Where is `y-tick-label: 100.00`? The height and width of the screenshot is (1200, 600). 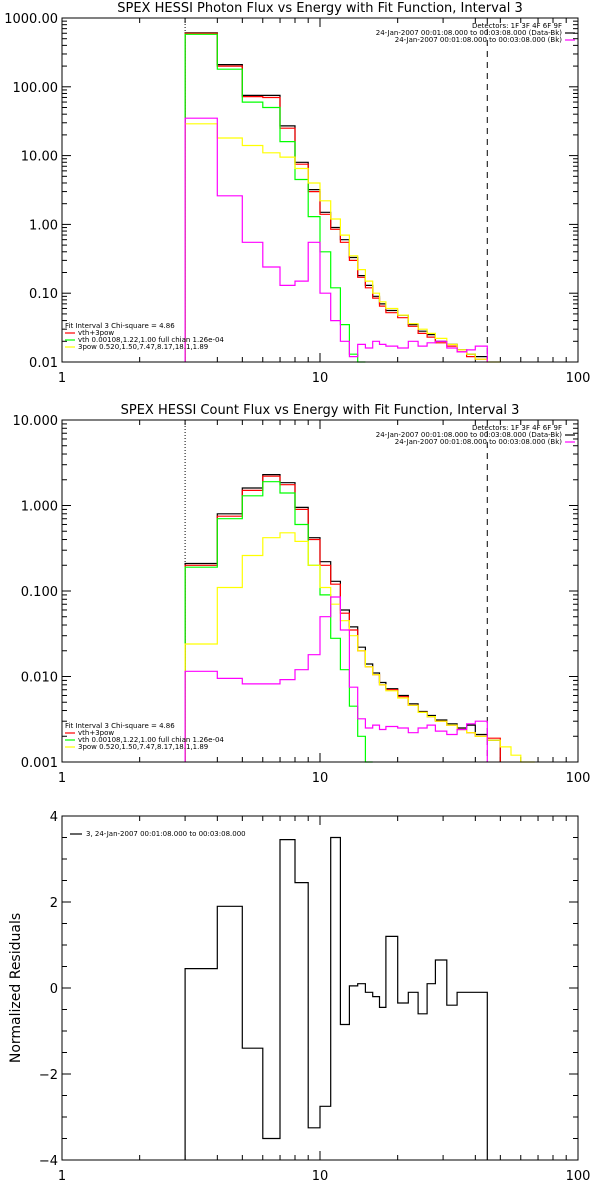 y-tick-label: 100.00 is located at coordinates (36, 88).